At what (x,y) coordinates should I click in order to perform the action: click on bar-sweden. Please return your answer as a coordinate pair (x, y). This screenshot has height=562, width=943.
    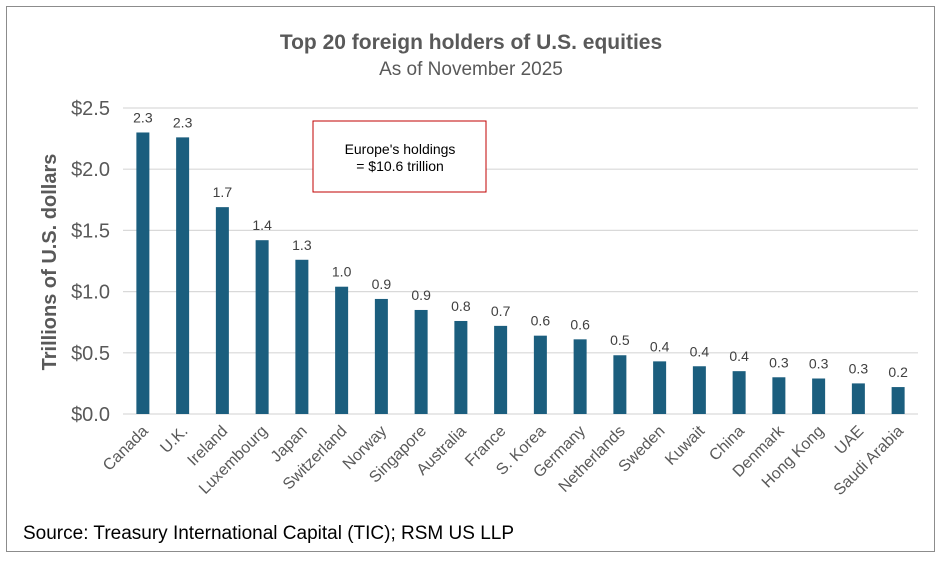
    Looking at the image, I should click on (660, 387).